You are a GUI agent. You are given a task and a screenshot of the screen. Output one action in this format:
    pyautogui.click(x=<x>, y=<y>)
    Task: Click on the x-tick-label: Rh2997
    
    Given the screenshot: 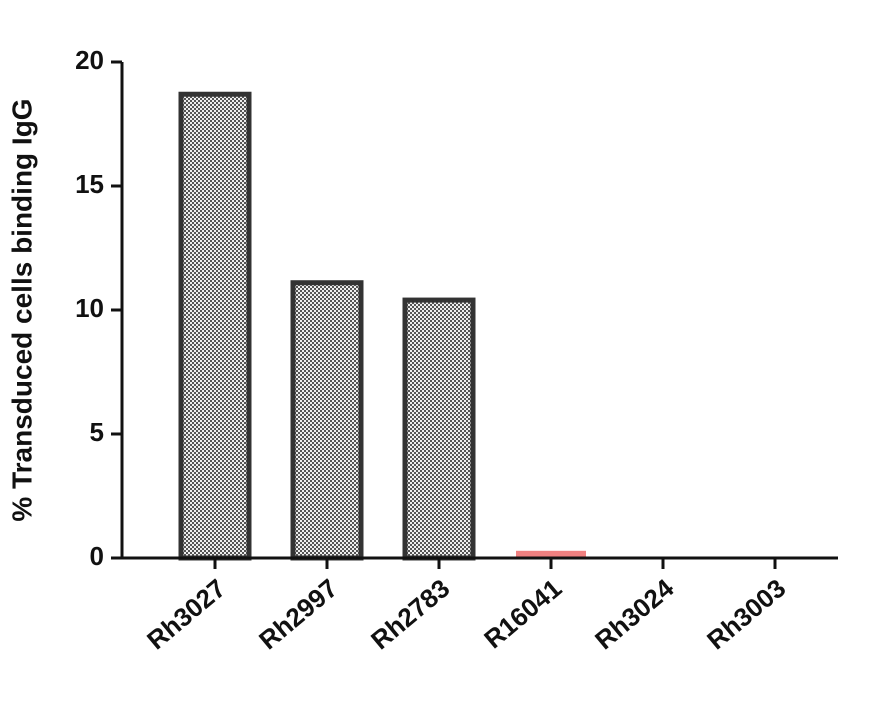 What is the action you would take?
    pyautogui.click(x=298, y=614)
    